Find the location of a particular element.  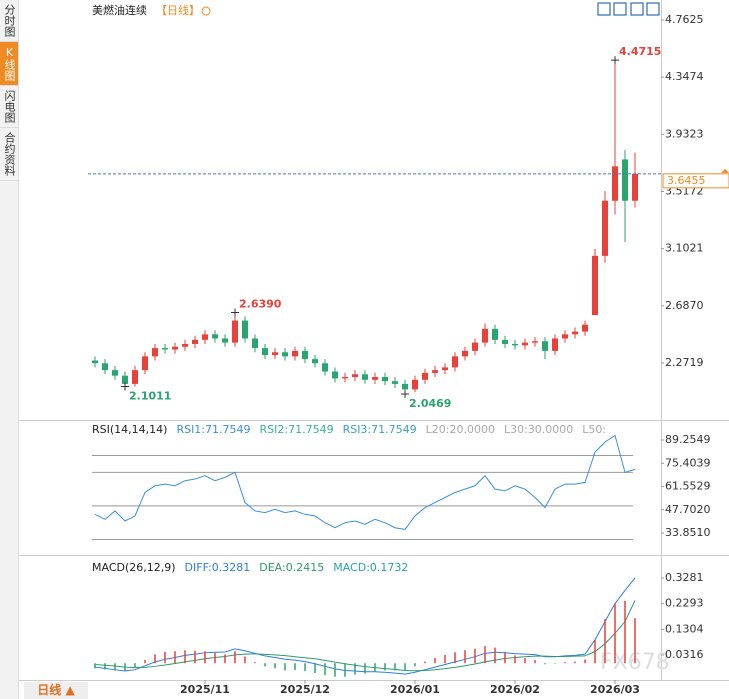

tab-active: K线图 is located at coordinates (9, 64).